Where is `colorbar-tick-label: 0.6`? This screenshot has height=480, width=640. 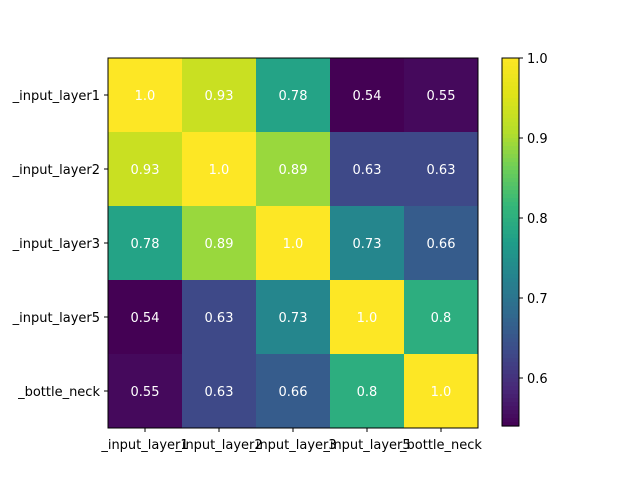 colorbar-tick-label: 0.6 is located at coordinates (537, 379).